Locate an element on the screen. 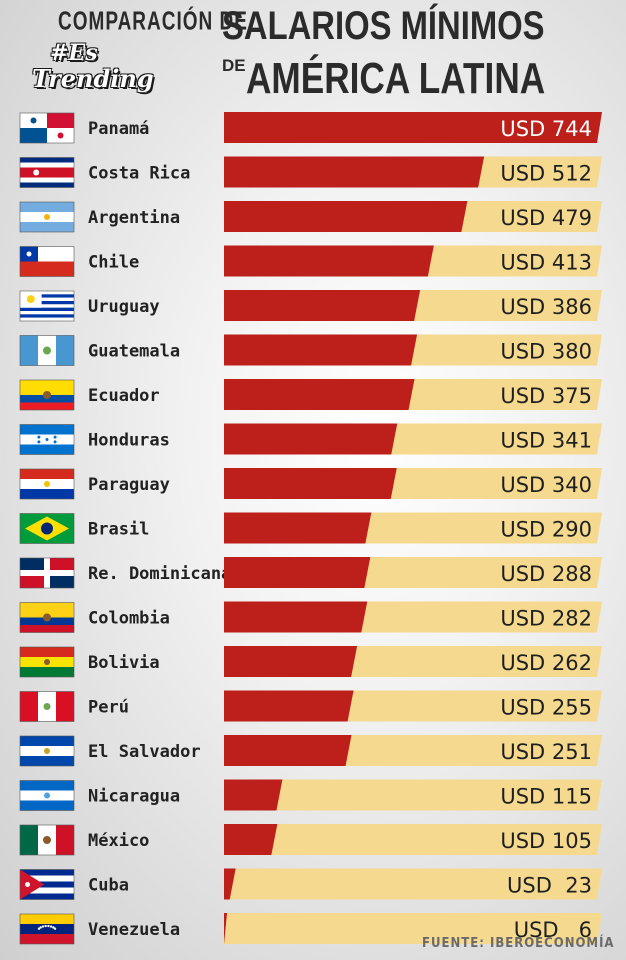 The image size is (626, 960). bar-row: Panamá USD 744 is located at coordinates (310, 128).